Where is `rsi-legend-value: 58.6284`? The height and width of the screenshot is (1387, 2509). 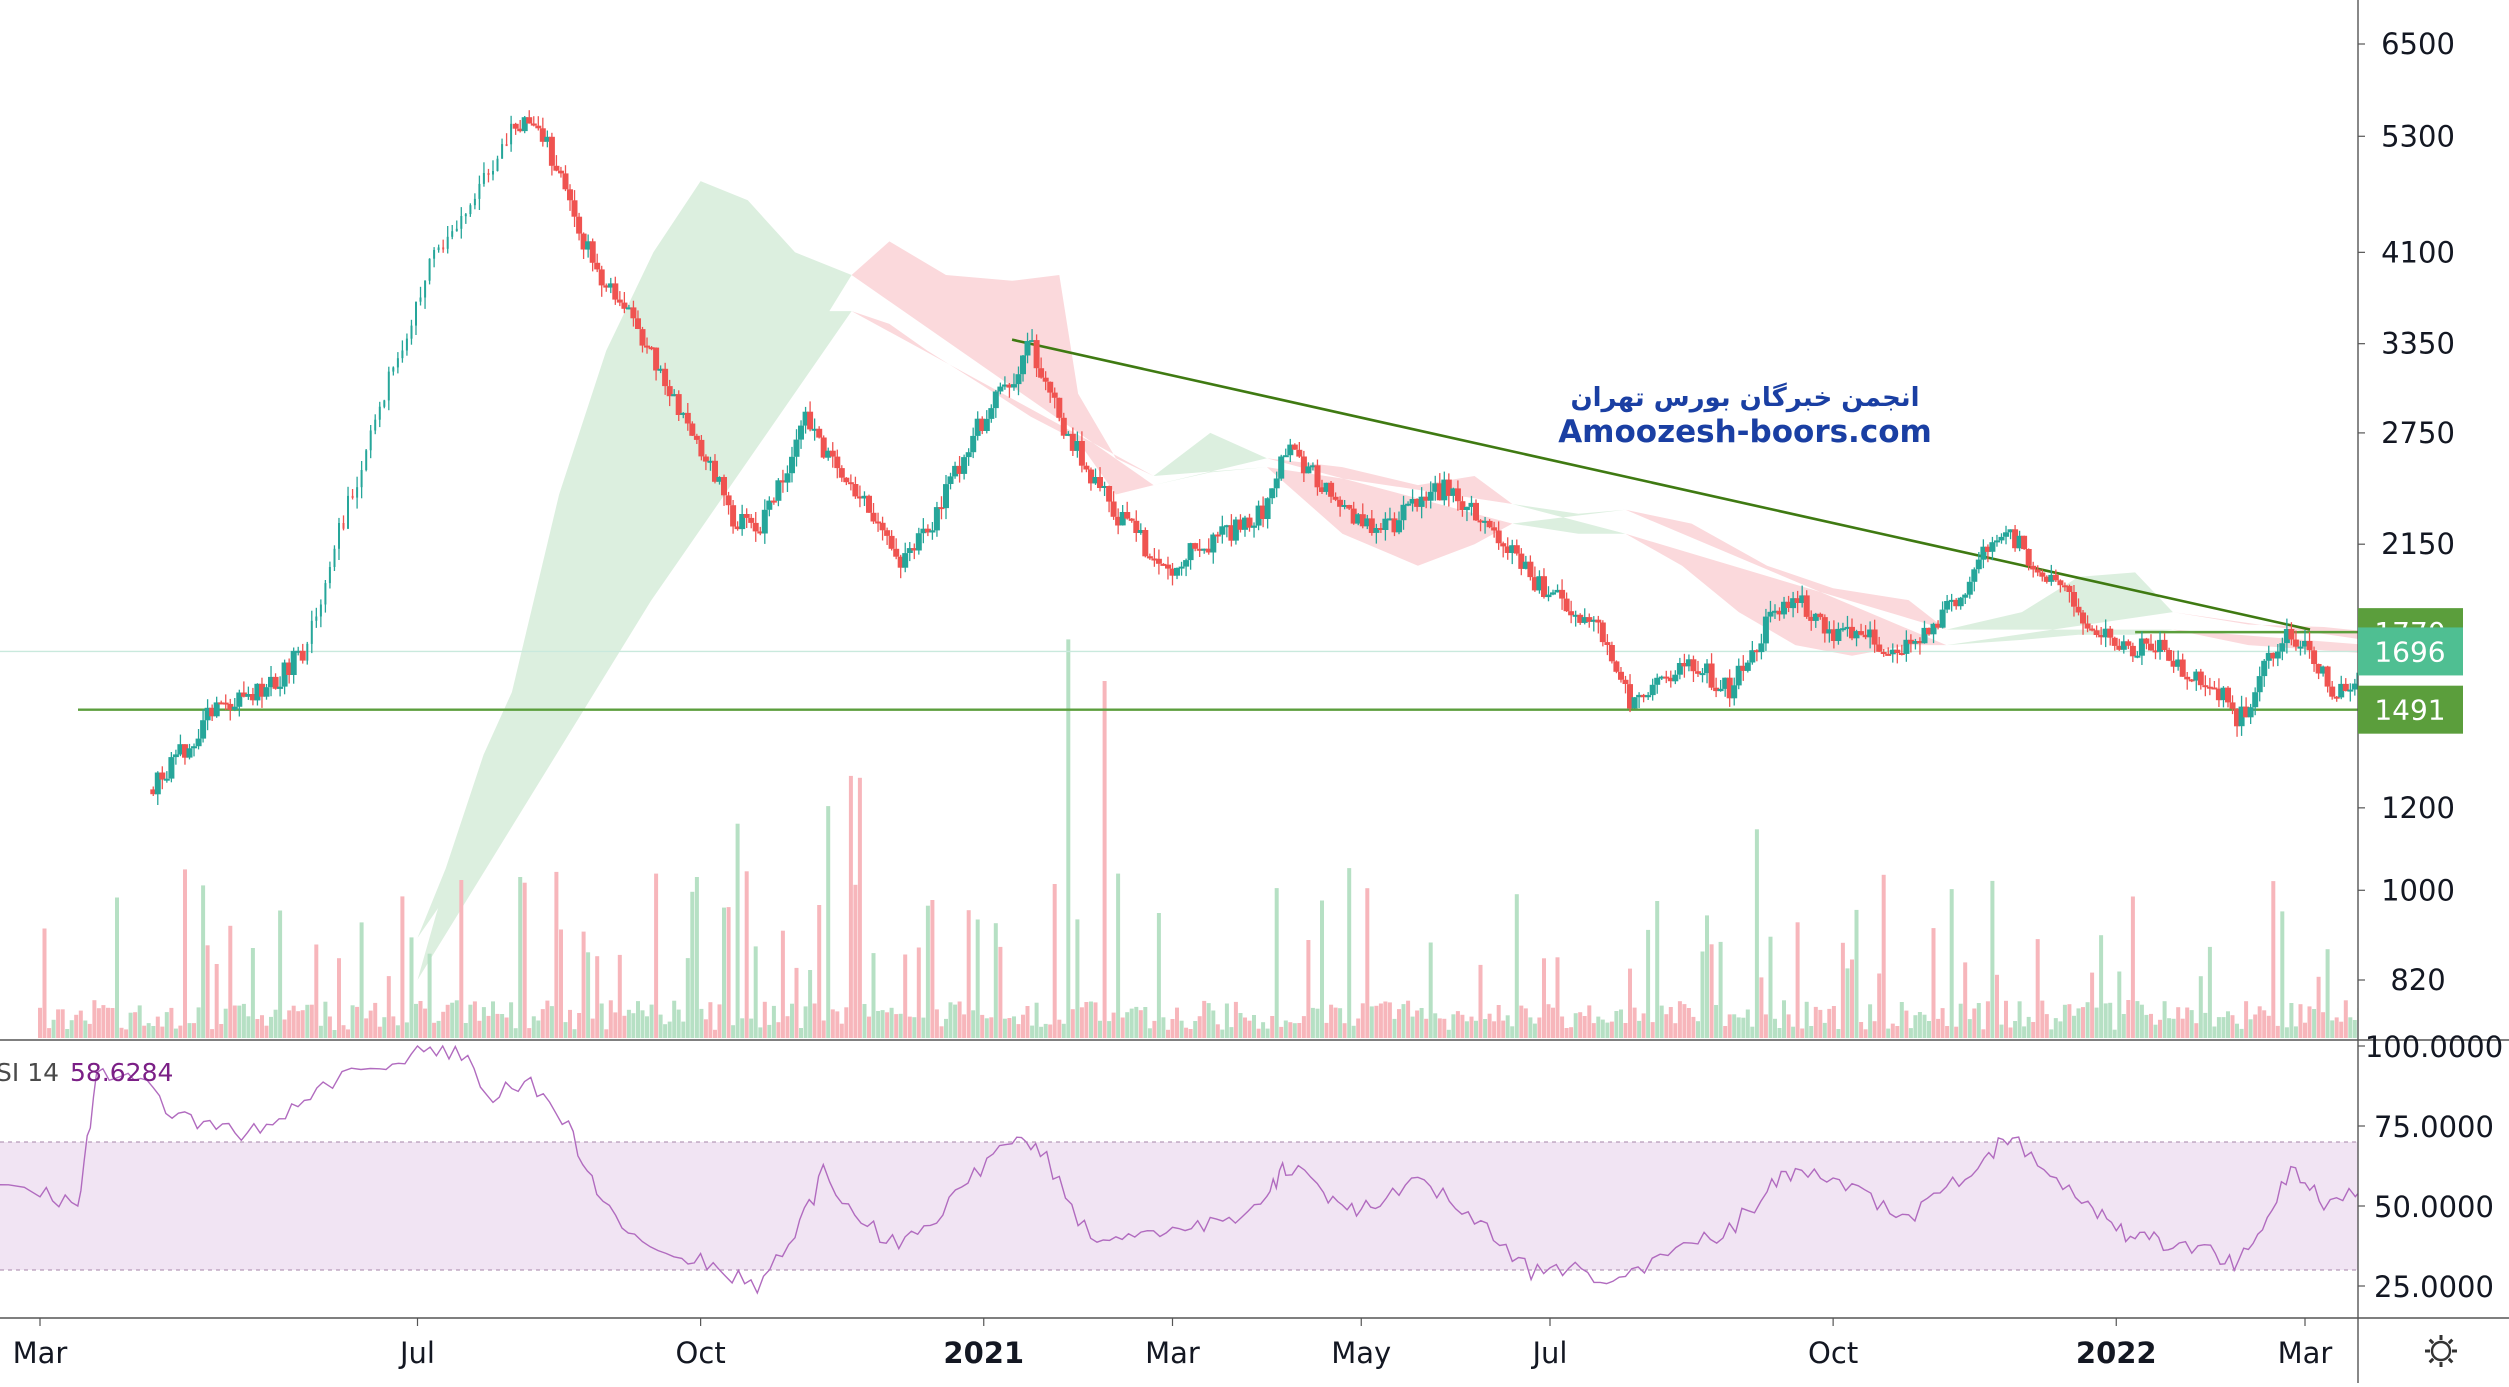
rsi-legend-value: 58.6284 is located at coordinates (121, 1072).